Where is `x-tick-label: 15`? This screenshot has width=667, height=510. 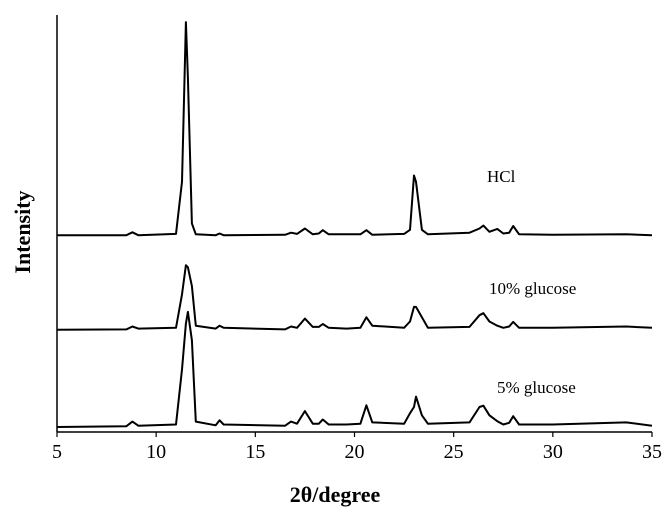
x-tick-label: 15 is located at coordinates (255, 452).